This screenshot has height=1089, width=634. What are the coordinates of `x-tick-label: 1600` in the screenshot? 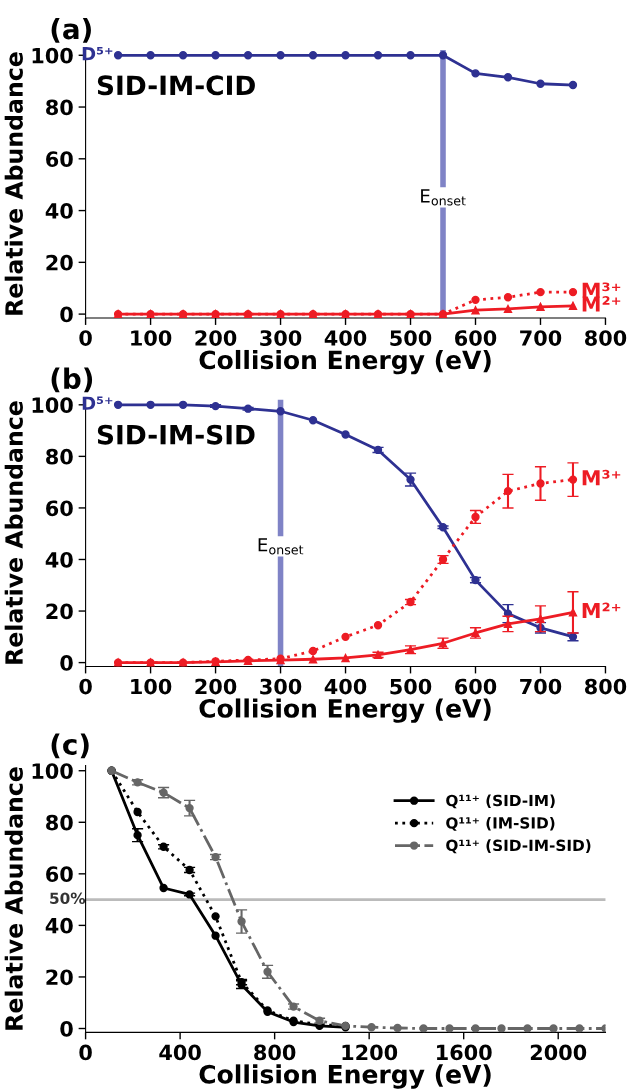 It's located at (464, 1052).